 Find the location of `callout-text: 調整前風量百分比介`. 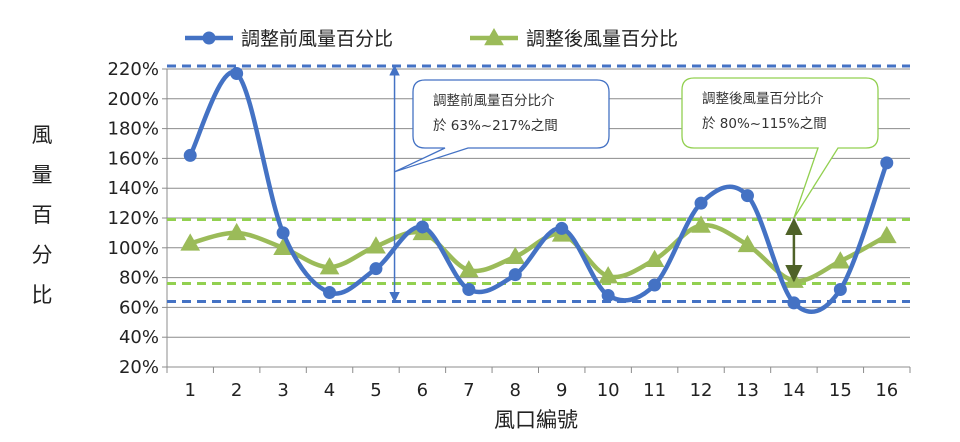

callout-text: 調整前風量百分比介 is located at coordinates (494, 100).